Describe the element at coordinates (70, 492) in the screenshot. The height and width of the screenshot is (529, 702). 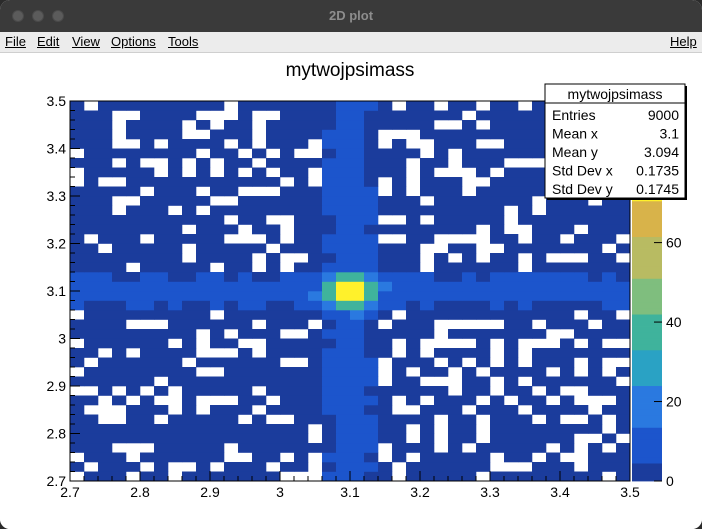
I see `x-tick-label: 2.7` at that location.